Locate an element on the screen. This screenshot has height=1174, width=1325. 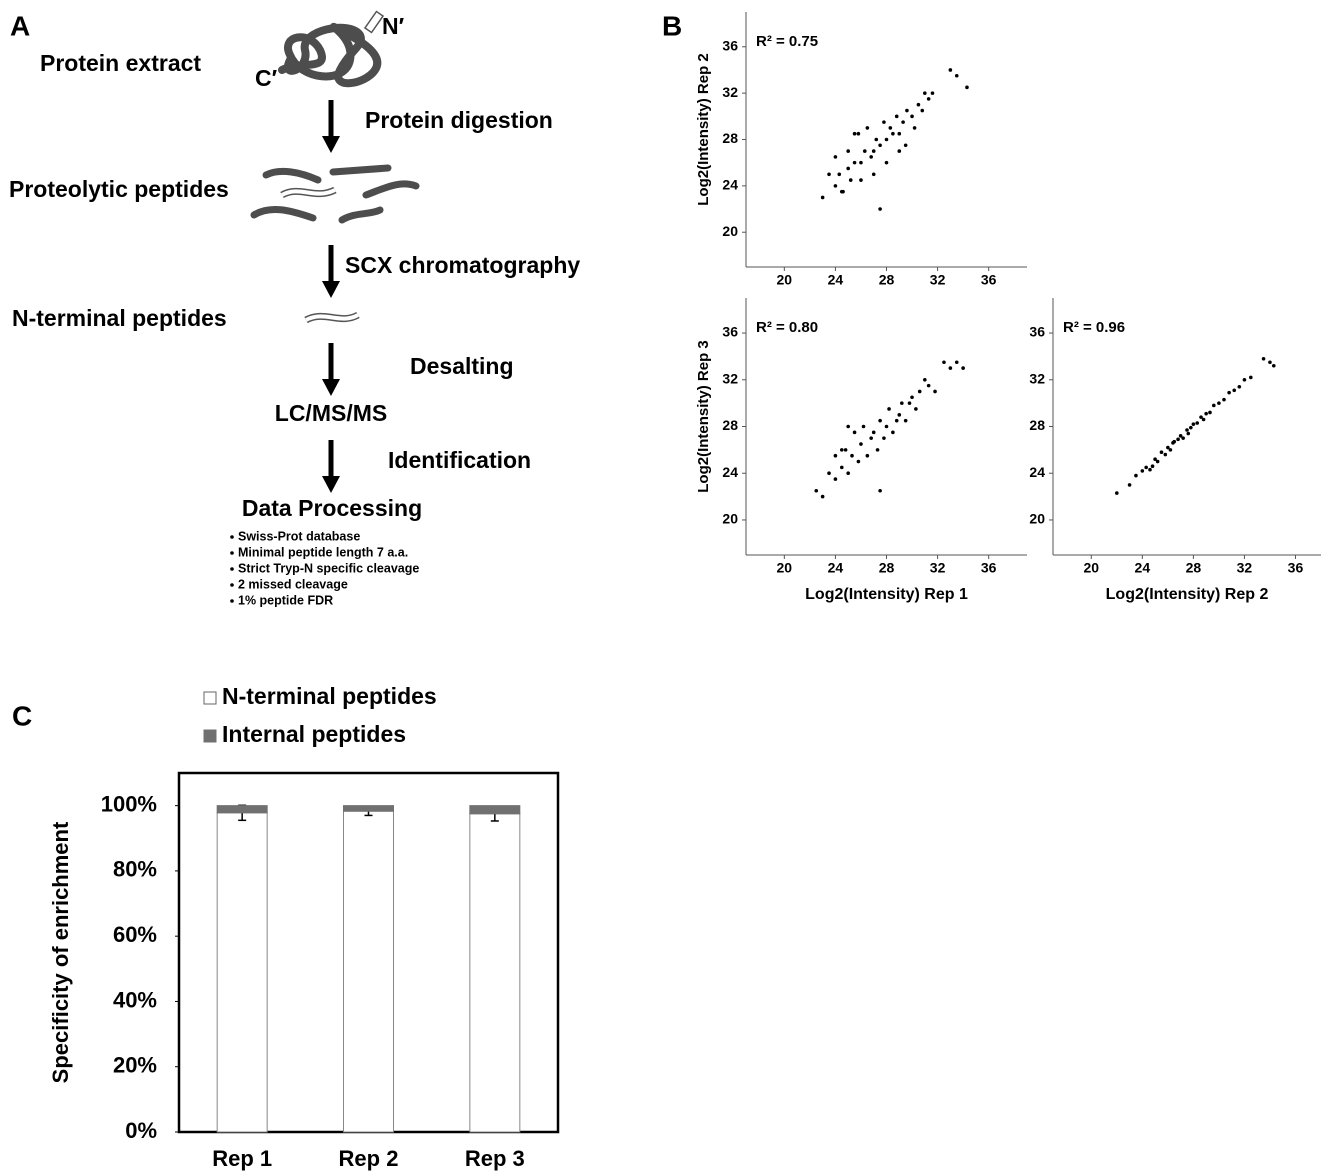
x-axis-label: Log2(Intensity) Rep 2 is located at coordinates (1187, 594).